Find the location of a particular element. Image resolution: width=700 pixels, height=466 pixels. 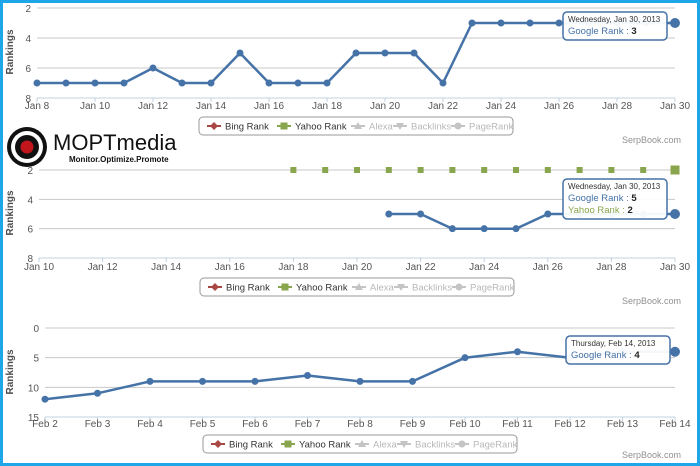

x-tick-label: Feb 4 is located at coordinates (150, 424).